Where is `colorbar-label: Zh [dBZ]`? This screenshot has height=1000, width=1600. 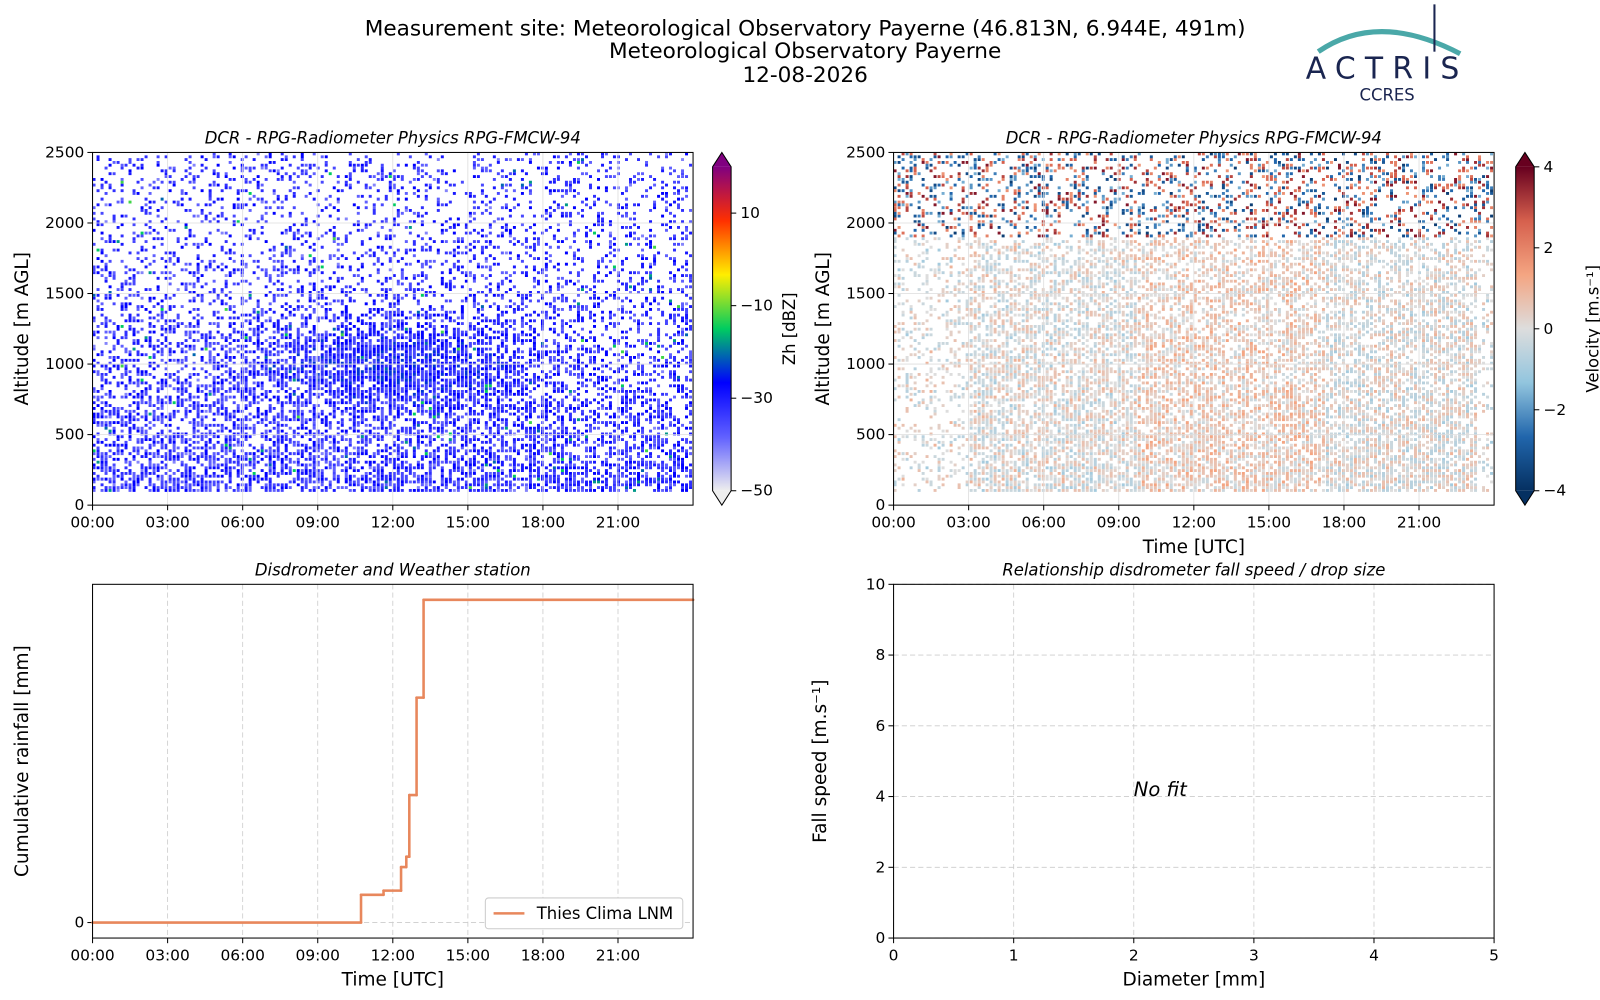
colorbar-label: Zh [dBZ] is located at coordinates (789, 328).